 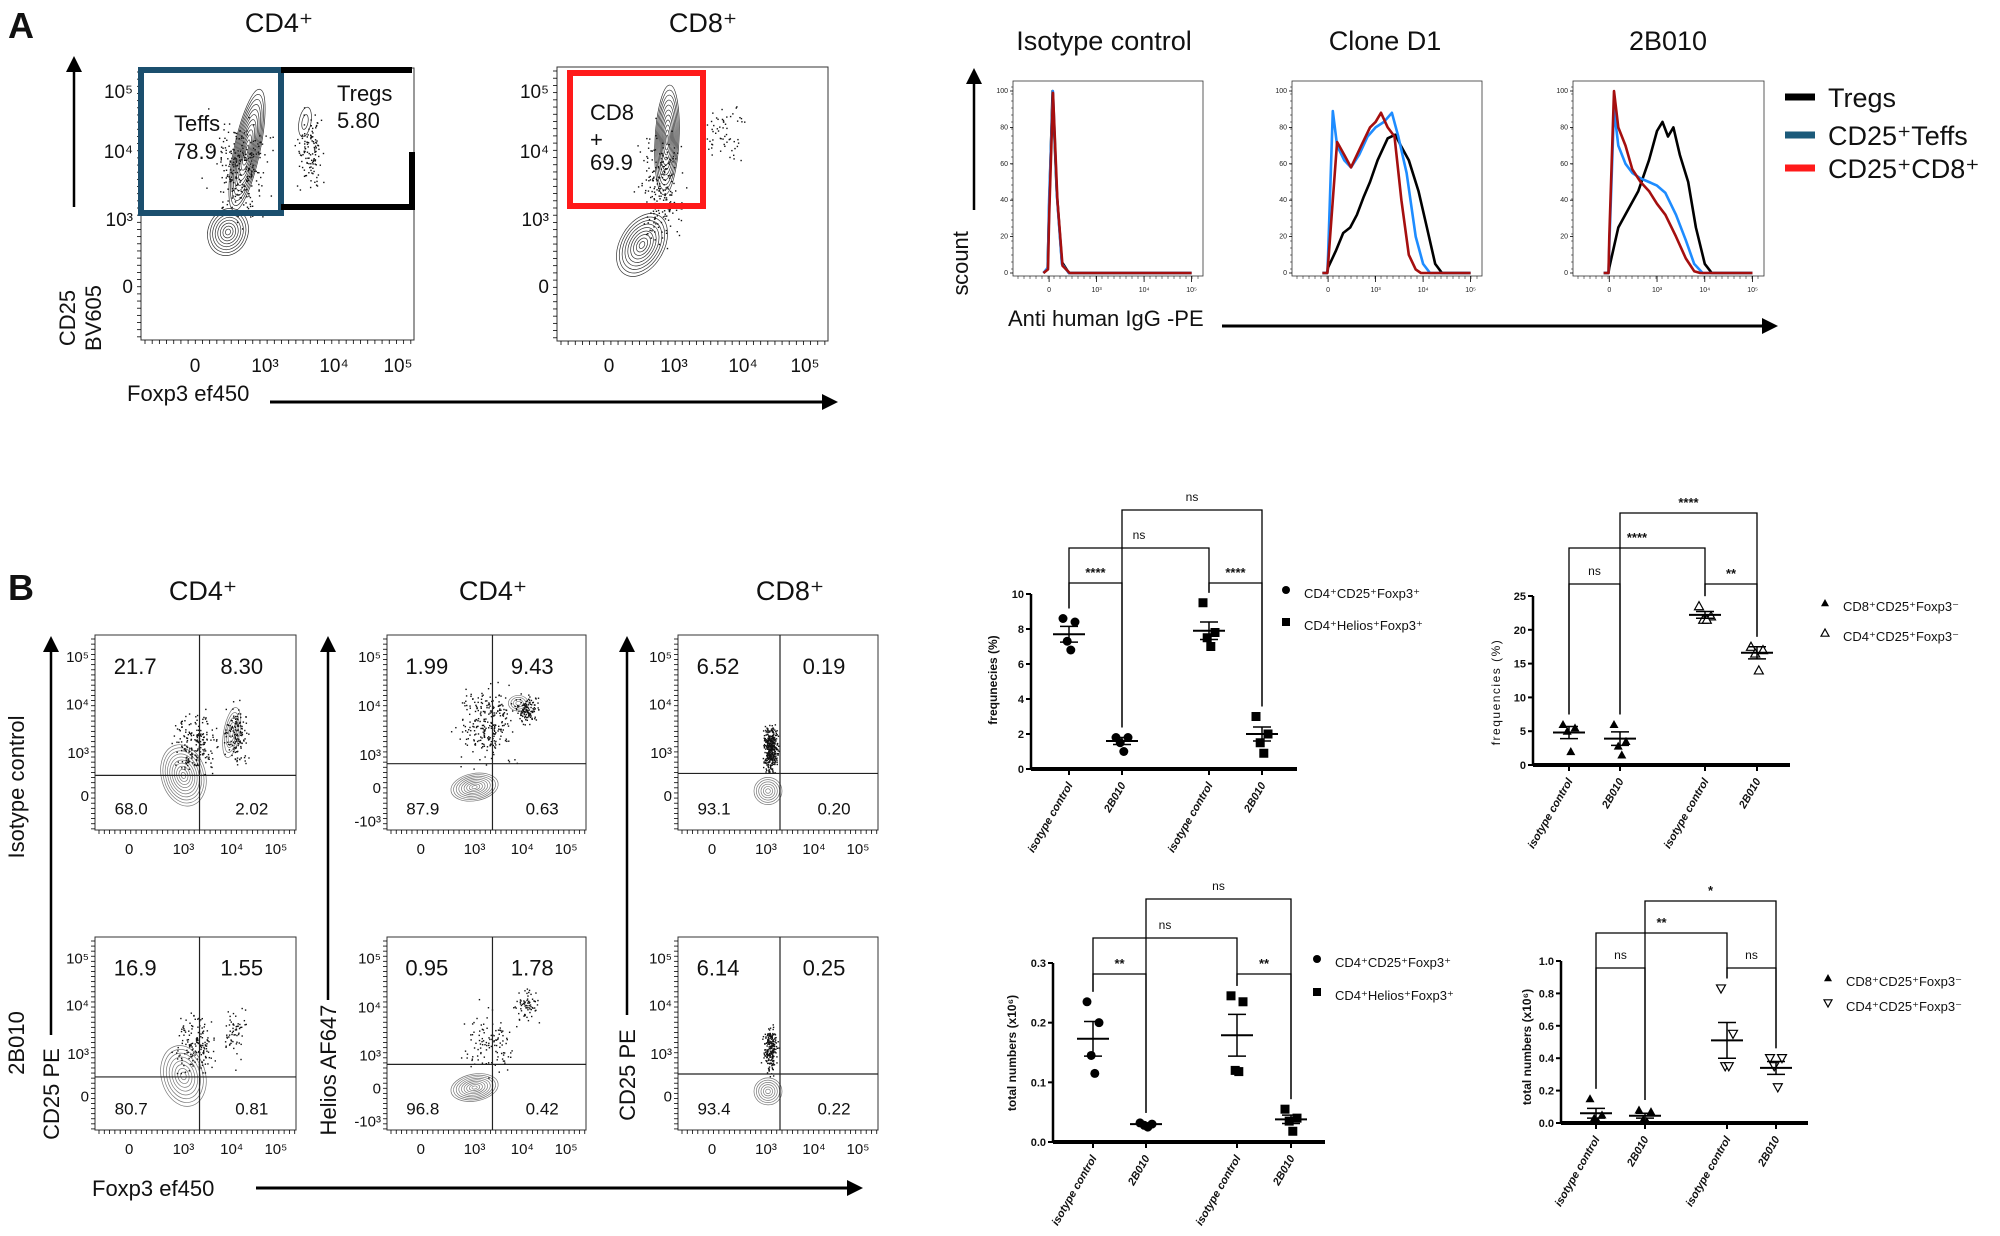 I want to click on y-tick-label: 0.2, so click(x=1038, y=1024).